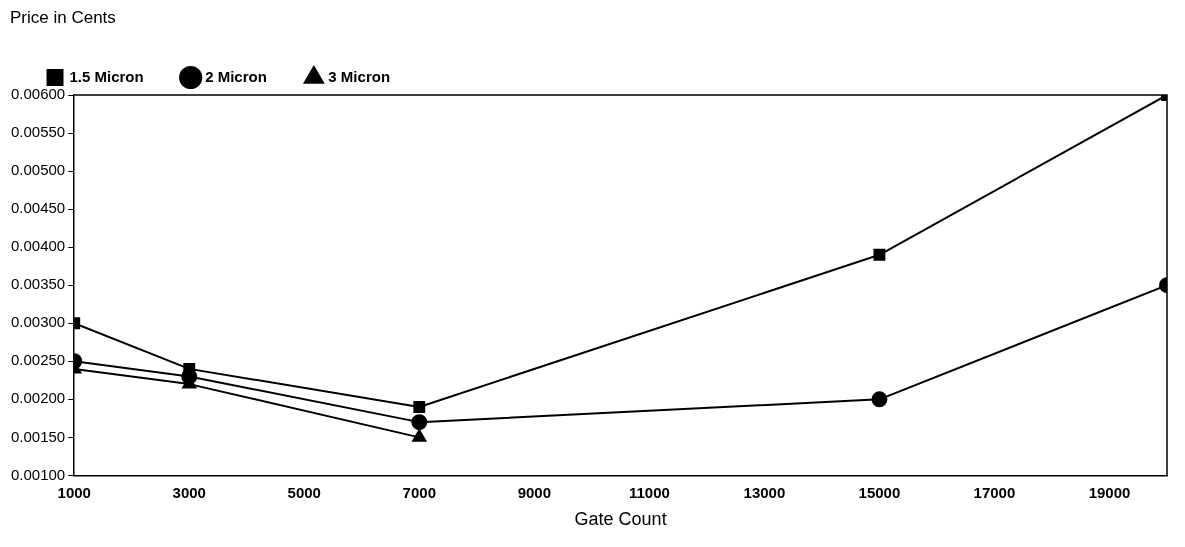 The image size is (1185, 547). Describe the element at coordinates (620, 519) in the screenshot. I see `x-axis-title: Gate Count` at that location.